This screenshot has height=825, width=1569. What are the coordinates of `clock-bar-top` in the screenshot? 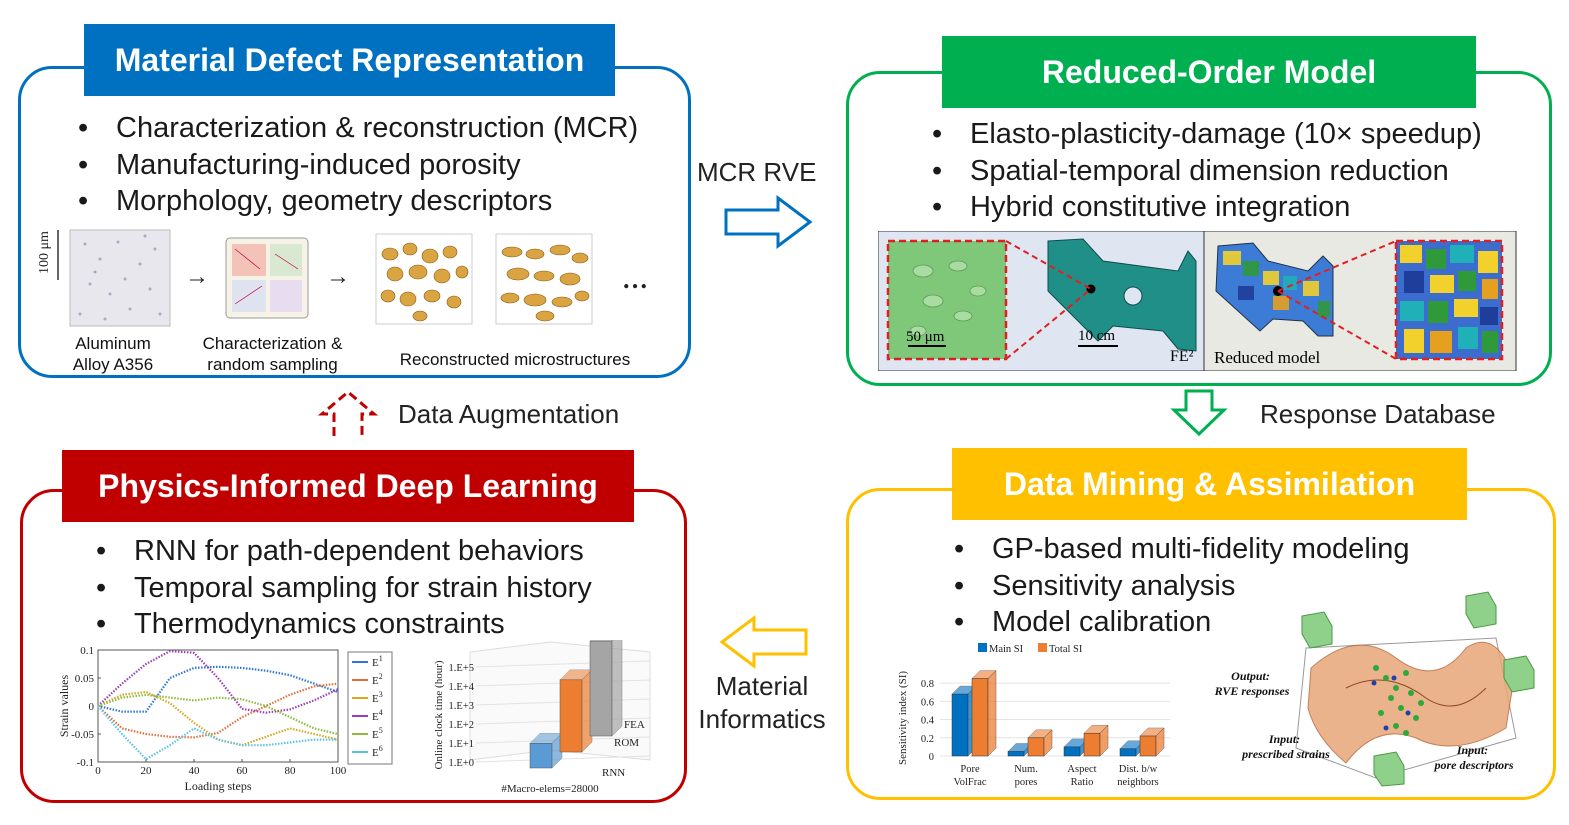 It's located at (601, 641).